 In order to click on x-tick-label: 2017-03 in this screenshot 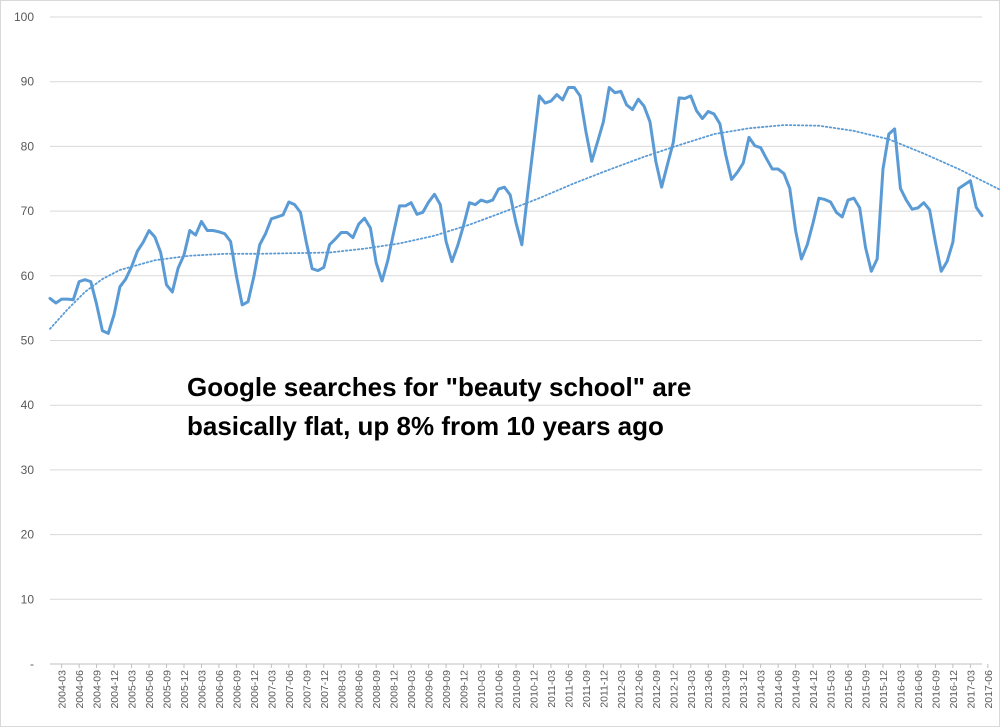, I will do `click(971, 689)`.